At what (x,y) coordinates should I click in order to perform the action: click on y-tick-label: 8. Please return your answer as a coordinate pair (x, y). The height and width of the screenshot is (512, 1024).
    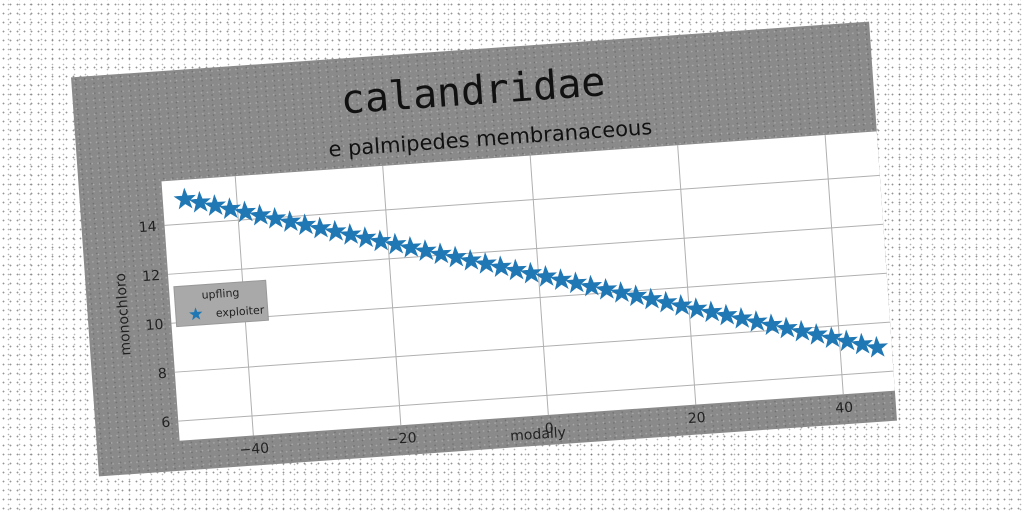
    Looking at the image, I should click on (162, 374).